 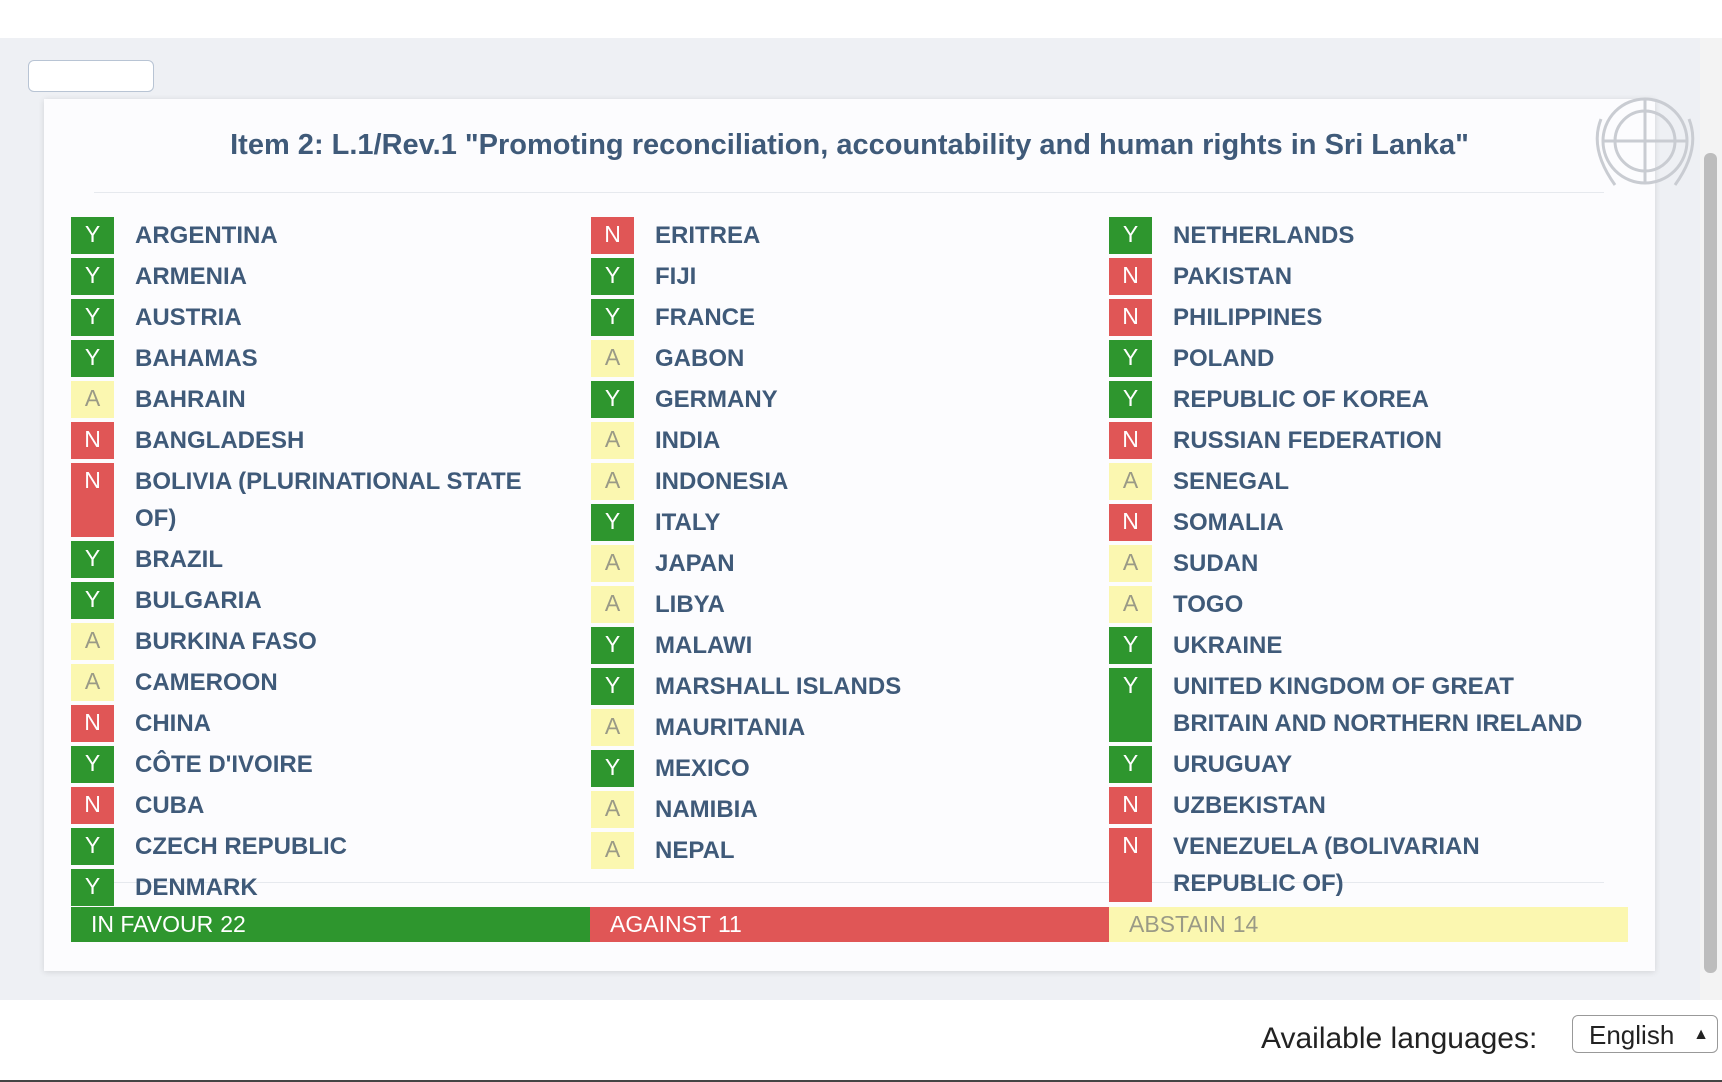 I want to click on vote-row: Y ARGENTINA, so click(x=321, y=235).